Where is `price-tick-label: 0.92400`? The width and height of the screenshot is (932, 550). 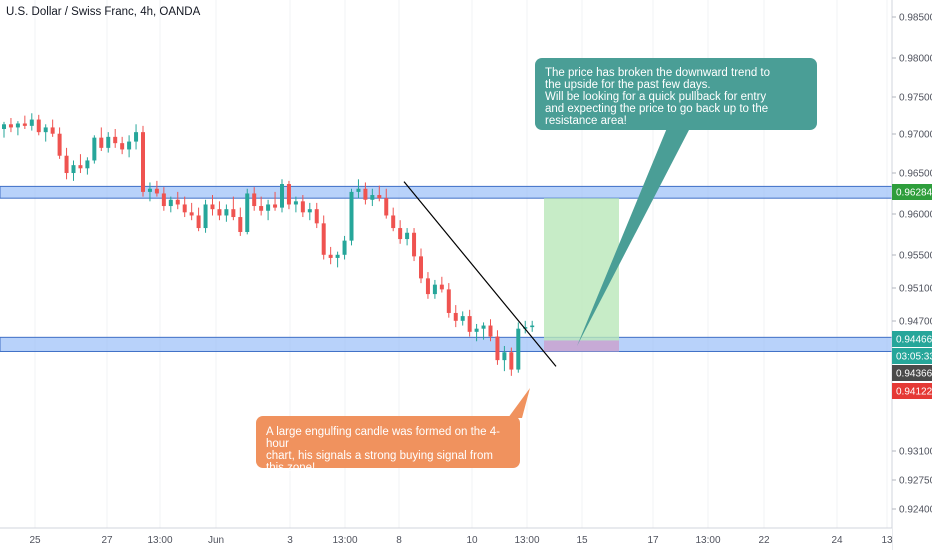 price-tick-label: 0.92400 is located at coordinates (915, 510).